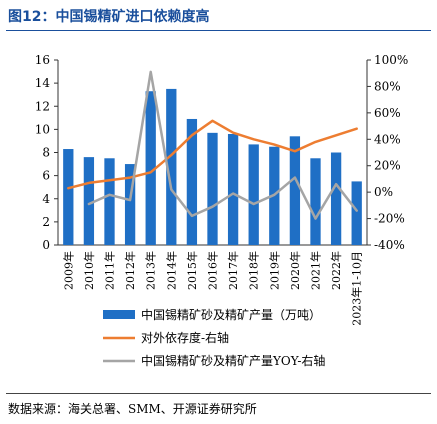  Describe the element at coordinates (213, 270) in the screenshot. I see `x-axis-tick-label: 2016年` at that location.